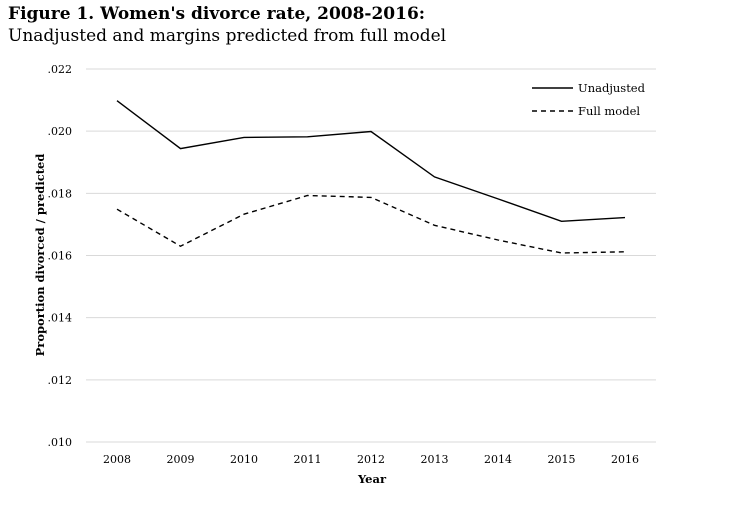 Image resolution: width=737 pixels, height=508 pixels. I want to click on x-axis-title: Year, so click(372, 479).